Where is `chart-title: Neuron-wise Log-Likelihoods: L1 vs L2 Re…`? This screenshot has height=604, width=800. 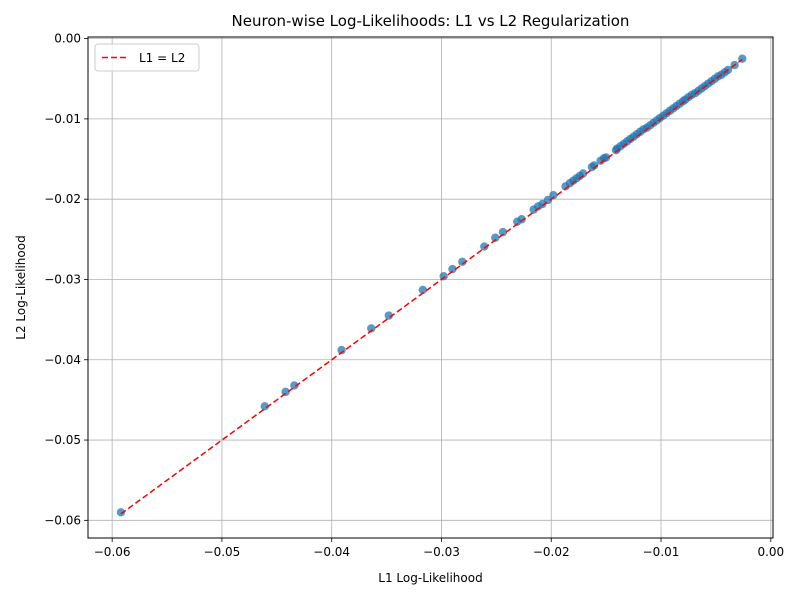
chart-title: Neuron-wise Log-Likelihoods: L1 vs L2 Re… is located at coordinates (431, 21).